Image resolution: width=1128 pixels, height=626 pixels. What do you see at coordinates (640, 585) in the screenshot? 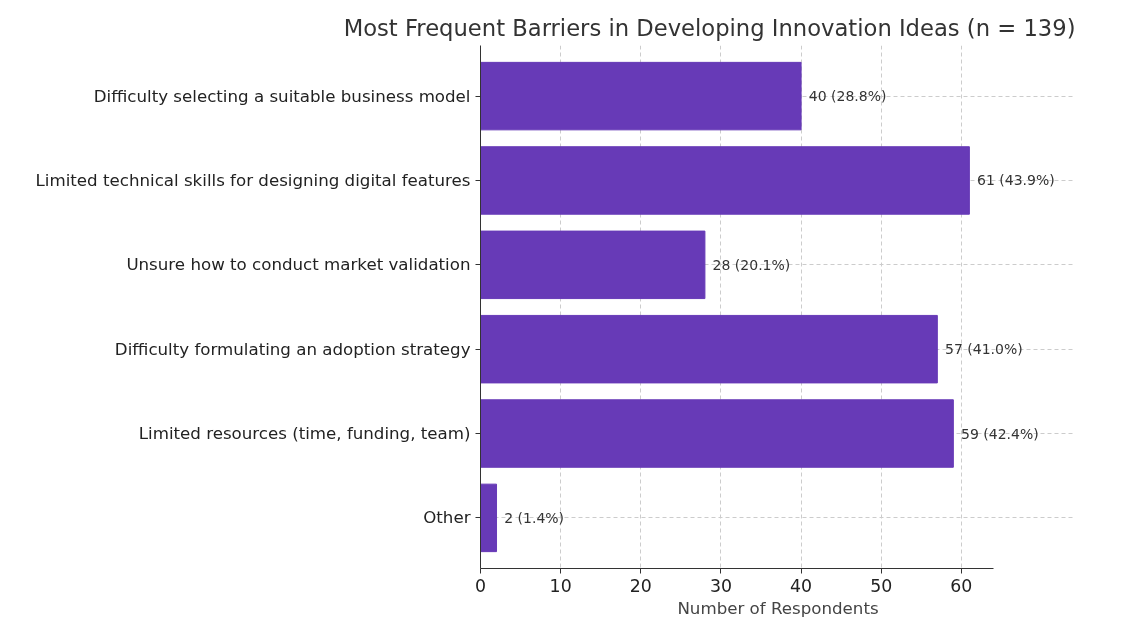
I see `x-tick-label: 20` at bounding box center [640, 585].